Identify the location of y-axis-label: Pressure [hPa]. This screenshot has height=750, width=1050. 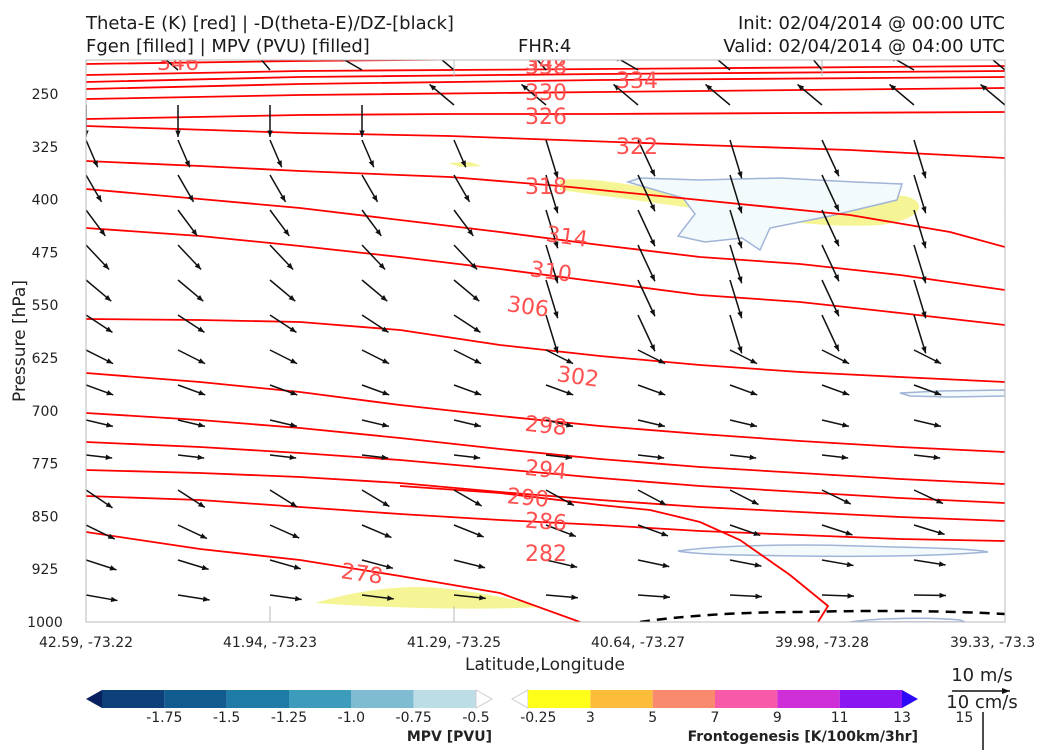
(20, 341).